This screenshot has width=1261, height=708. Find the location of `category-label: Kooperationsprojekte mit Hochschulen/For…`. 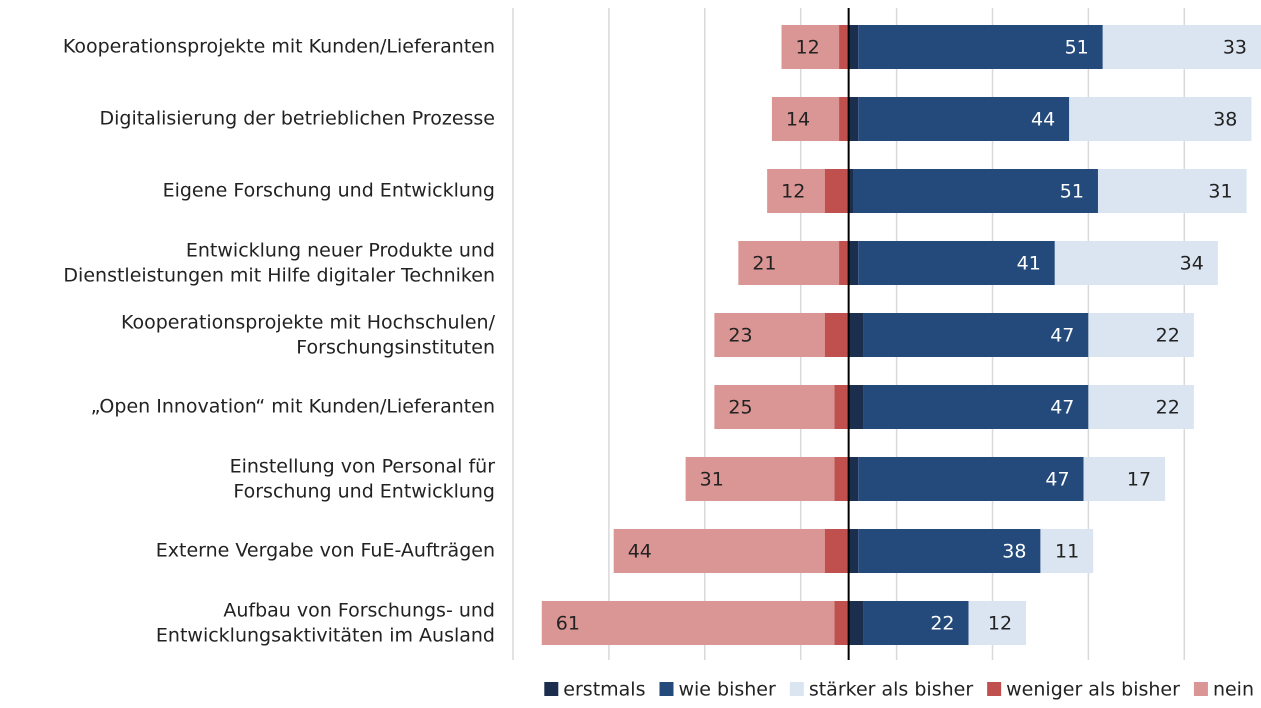

category-label: Kooperationsprojekte mit Hochschulen/For… is located at coordinates (308, 334).